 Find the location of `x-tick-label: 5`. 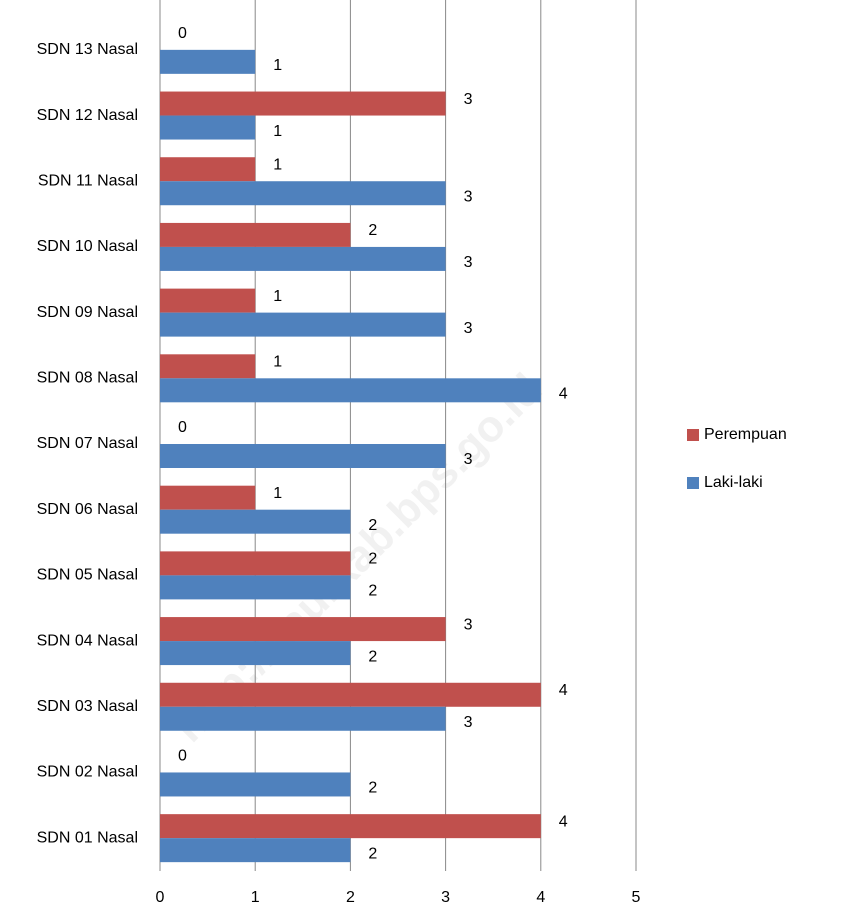

x-tick-label: 5 is located at coordinates (636, 897).